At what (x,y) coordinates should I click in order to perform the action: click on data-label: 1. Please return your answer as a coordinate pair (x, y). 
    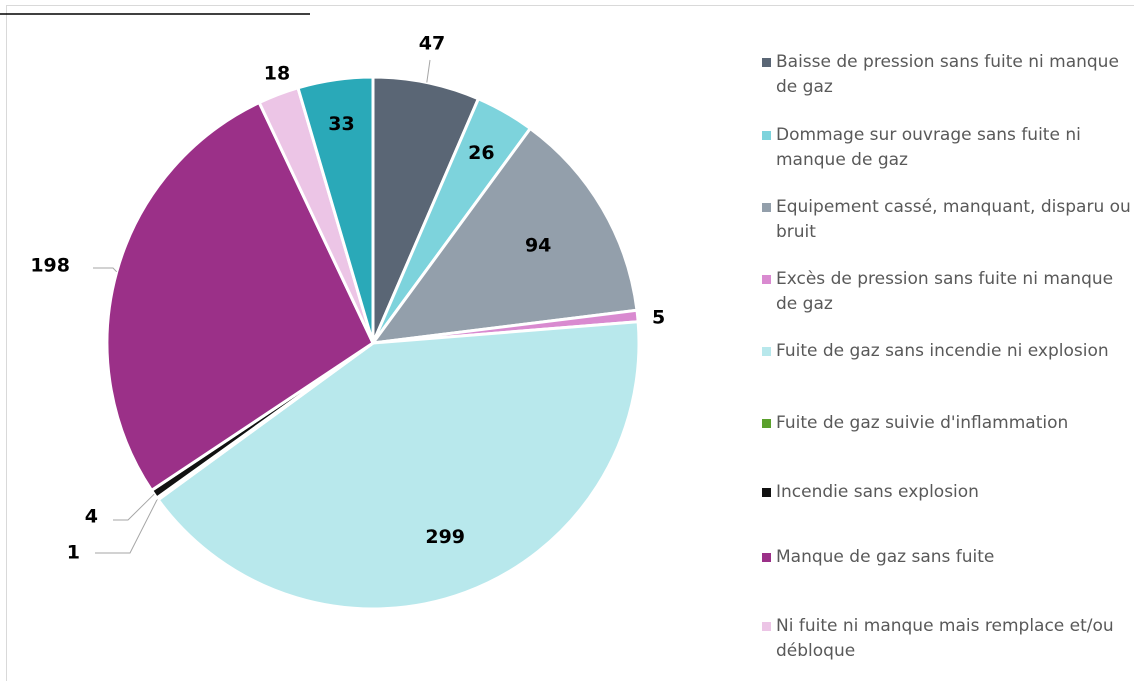
    Looking at the image, I should click on (73, 553).